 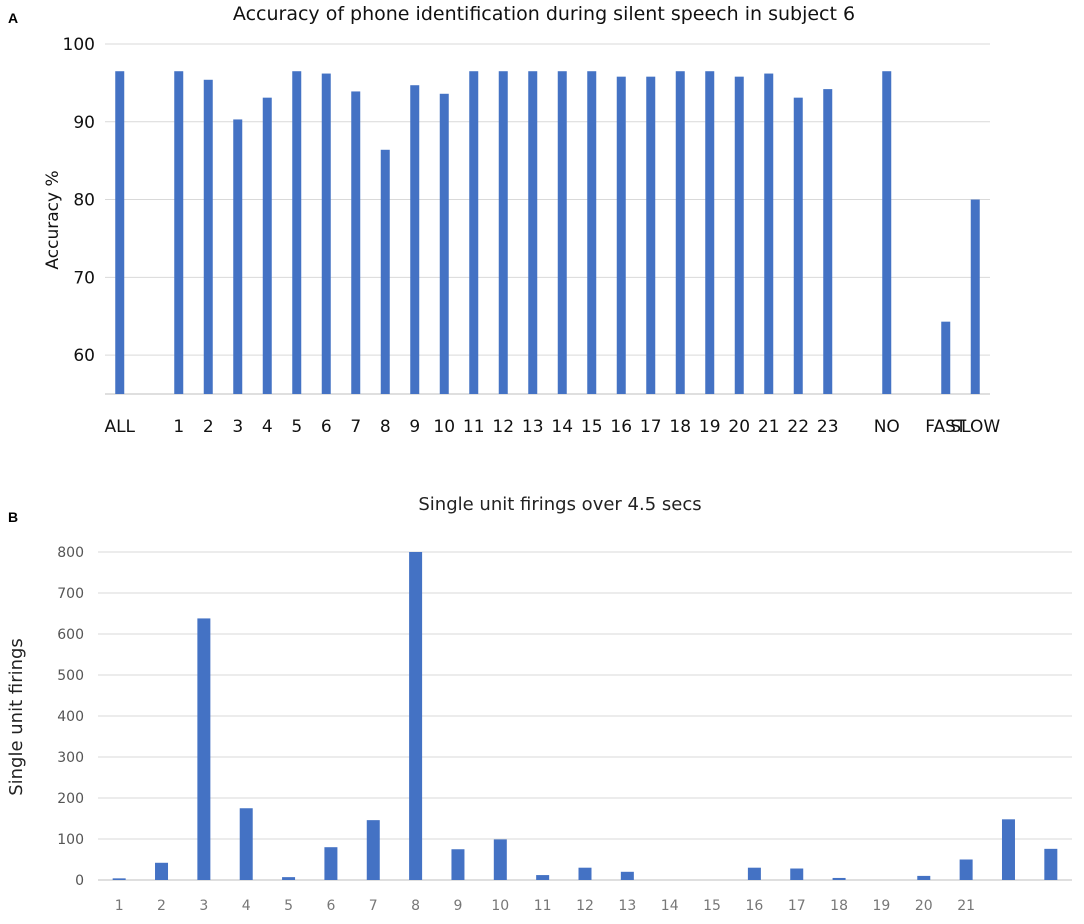 What do you see at coordinates (84, 356) in the screenshot?
I see `panel-a-y-tick-label: 60` at bounding box center [84, 356].